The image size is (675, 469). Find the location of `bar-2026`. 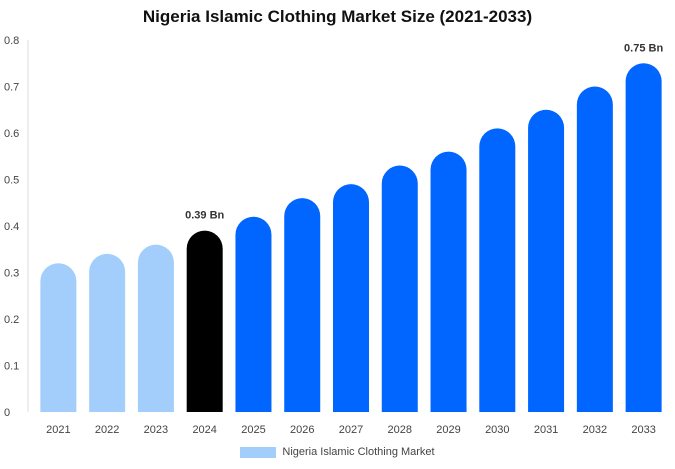

bar-2026 is located at coordinates (302, 305).